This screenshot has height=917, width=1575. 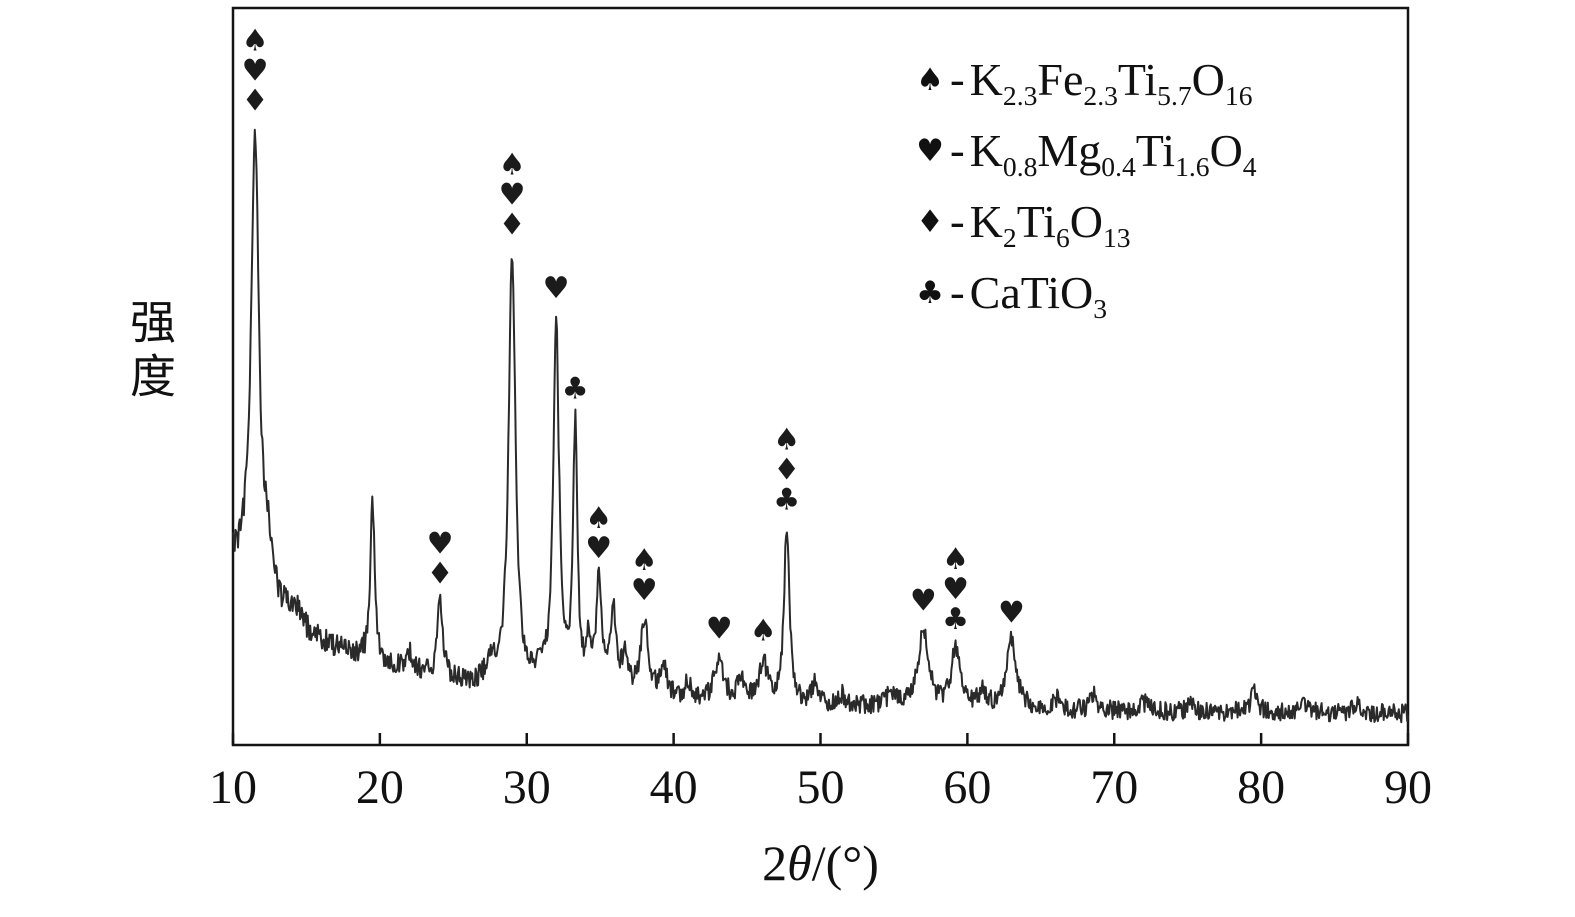 I want to click on x-tick-label: 60, so click(x=967, y=787).